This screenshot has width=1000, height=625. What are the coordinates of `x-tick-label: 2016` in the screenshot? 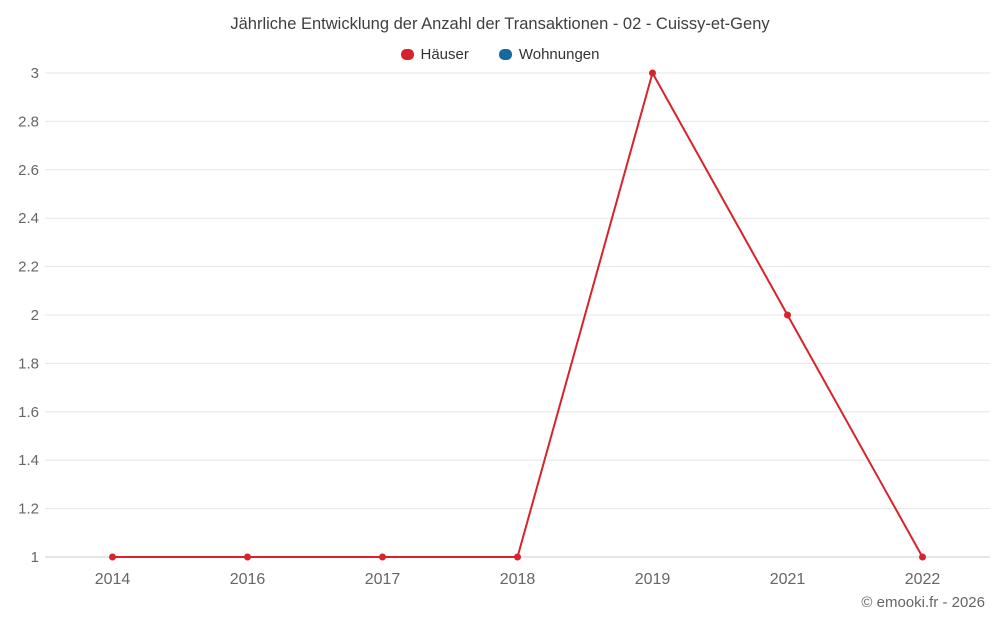 It's located at (248, 579).